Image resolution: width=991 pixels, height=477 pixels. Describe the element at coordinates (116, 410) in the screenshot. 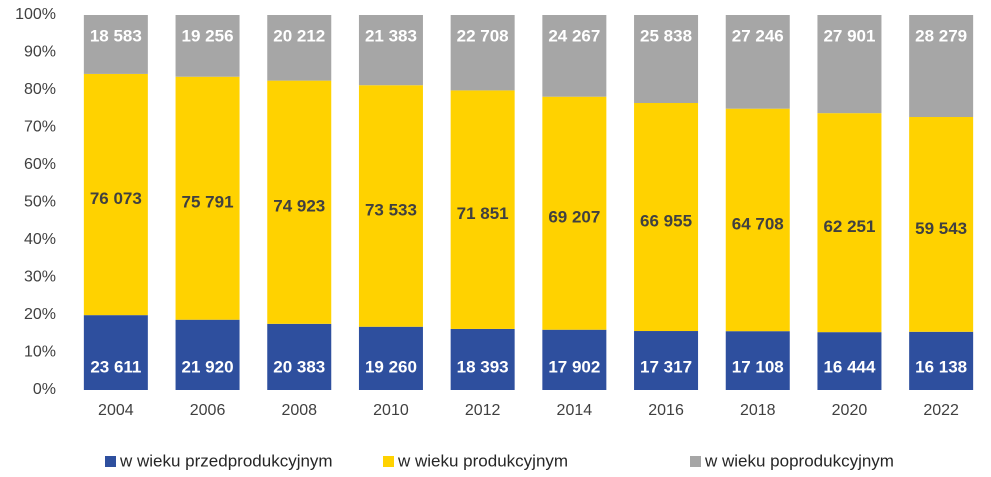

I see `x-tick-label: 2004` at that location.